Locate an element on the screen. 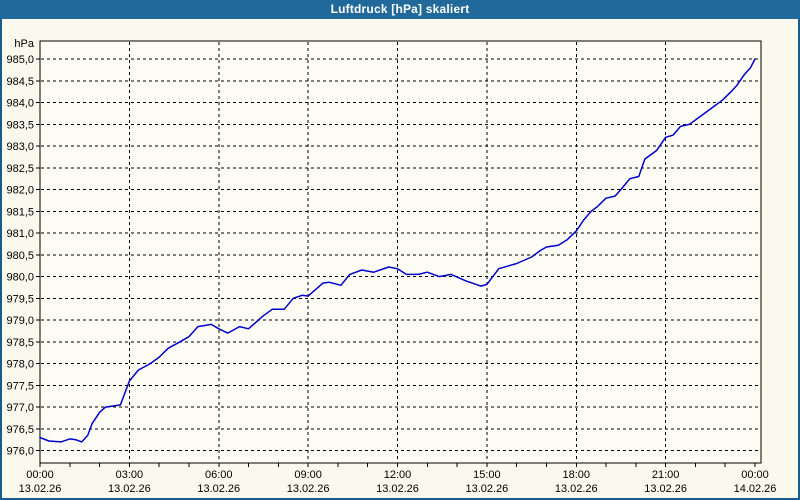  y-tick-label: 977,5 is located at coordinates (20, 386).